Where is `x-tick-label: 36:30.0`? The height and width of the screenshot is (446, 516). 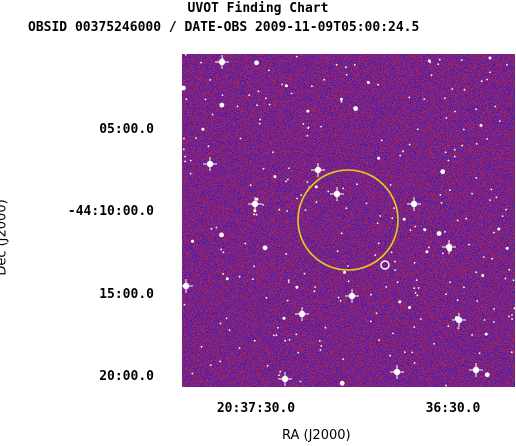
x-tick-label: 36:30.0 is located at coordinates (453, 408).